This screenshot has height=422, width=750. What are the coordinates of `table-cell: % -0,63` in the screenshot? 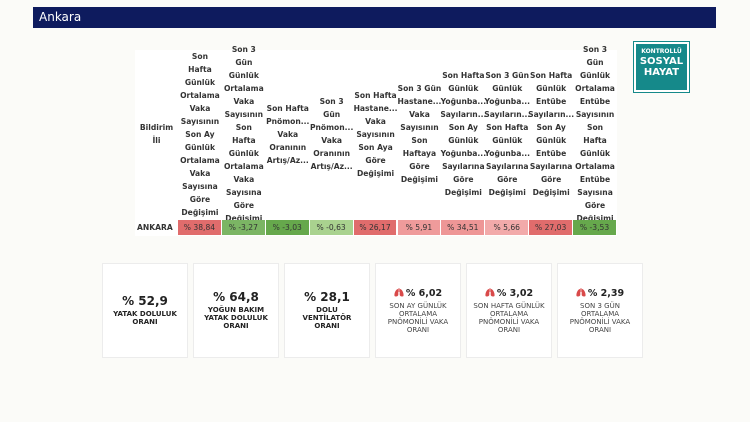 It's located at (331, 227).